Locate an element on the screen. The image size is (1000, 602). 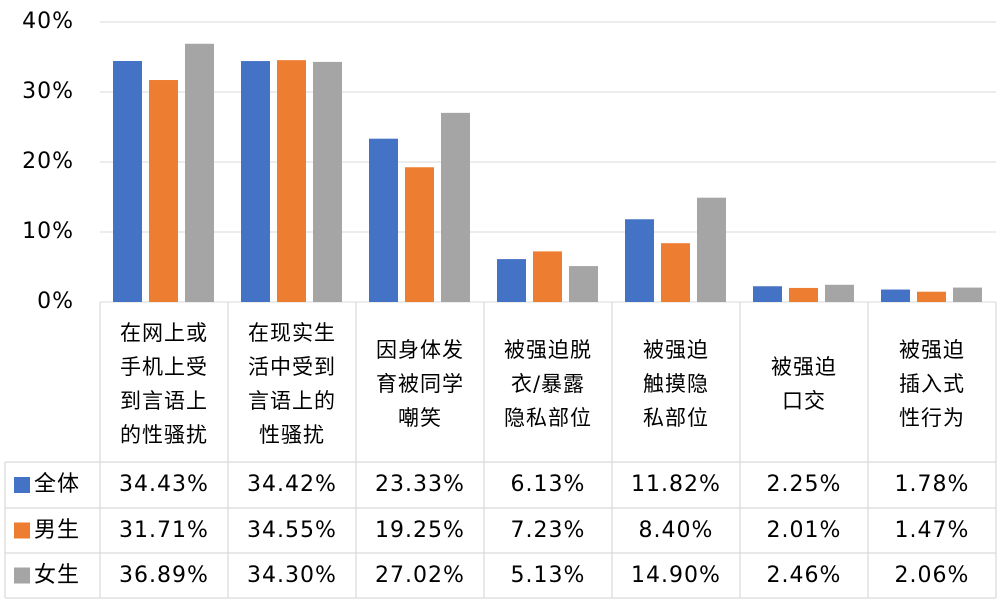
value-label: 1.47% is located at coordinates (932, 530).